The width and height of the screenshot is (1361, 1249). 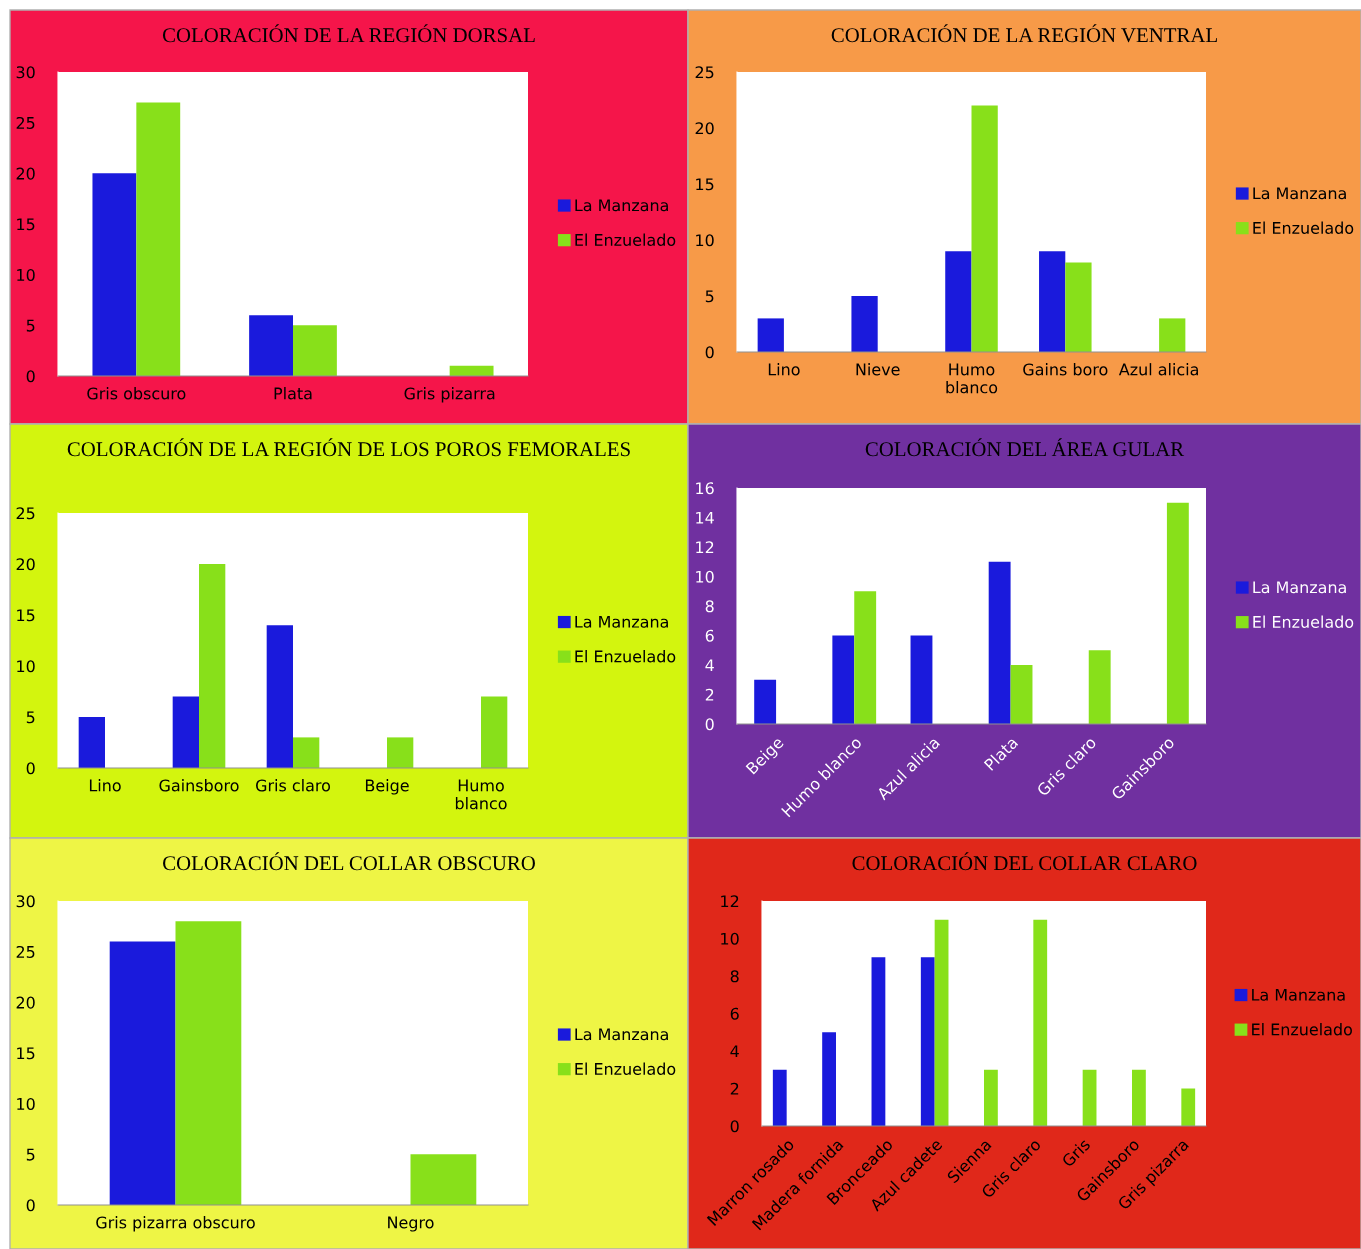 What do you see at coordinates (348, 33) in the screenshot?
I see `chart-title: COLORACIÓN DE LA REGIÓN DORSAL` at bounding box center [348, 33].